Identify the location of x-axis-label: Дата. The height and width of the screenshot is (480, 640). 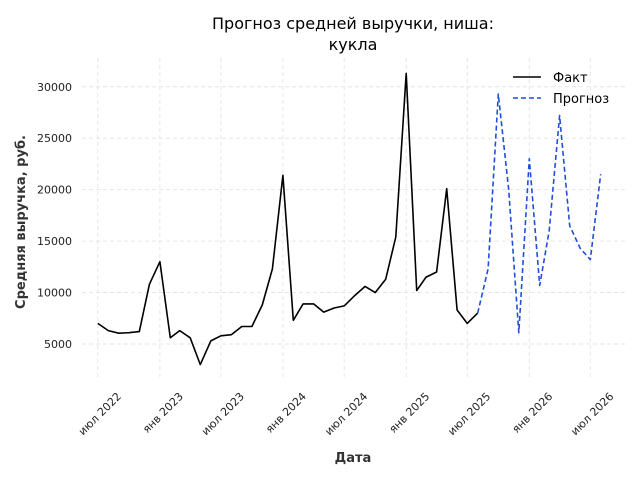
(353, 458).